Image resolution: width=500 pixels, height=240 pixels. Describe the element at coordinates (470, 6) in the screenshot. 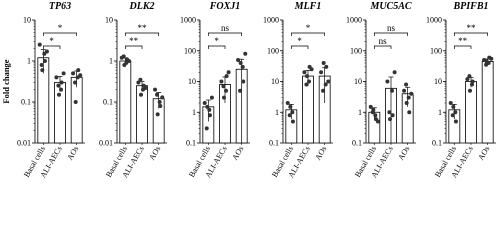

I see `panel-title: BPIFB1` at that location.